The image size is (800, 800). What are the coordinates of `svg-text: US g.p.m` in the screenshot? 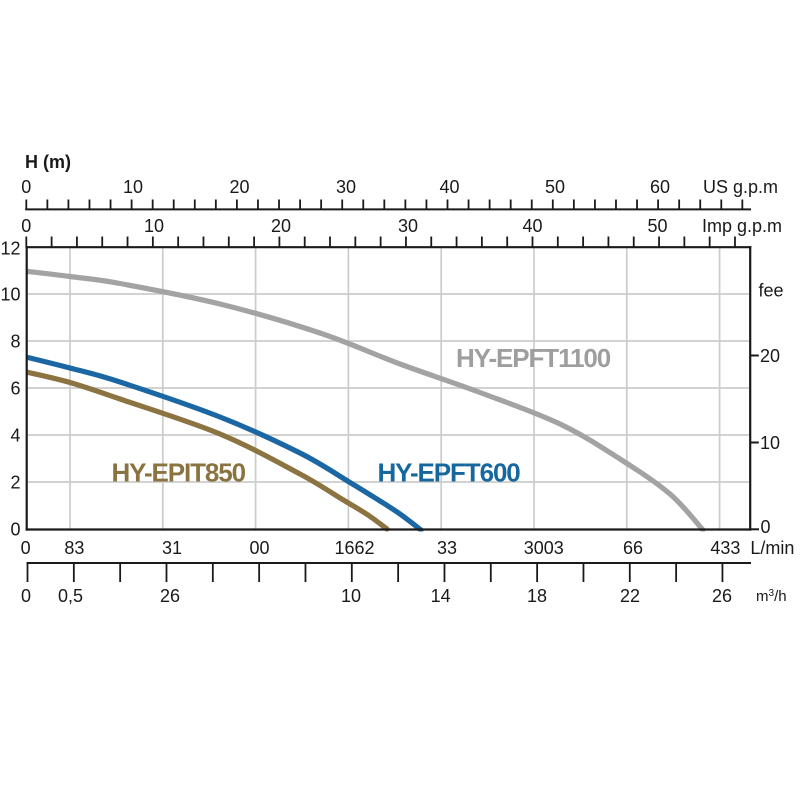 It's located at (740, 187).